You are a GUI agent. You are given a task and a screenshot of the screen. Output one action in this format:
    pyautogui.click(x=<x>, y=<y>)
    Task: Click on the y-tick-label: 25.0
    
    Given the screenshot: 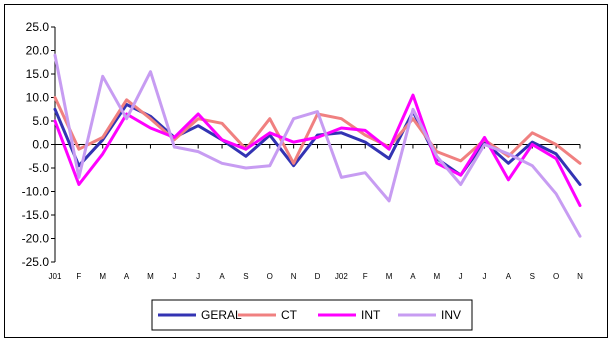 What is the action you would take?
    pyautogui.click(x=38, y=27)
    